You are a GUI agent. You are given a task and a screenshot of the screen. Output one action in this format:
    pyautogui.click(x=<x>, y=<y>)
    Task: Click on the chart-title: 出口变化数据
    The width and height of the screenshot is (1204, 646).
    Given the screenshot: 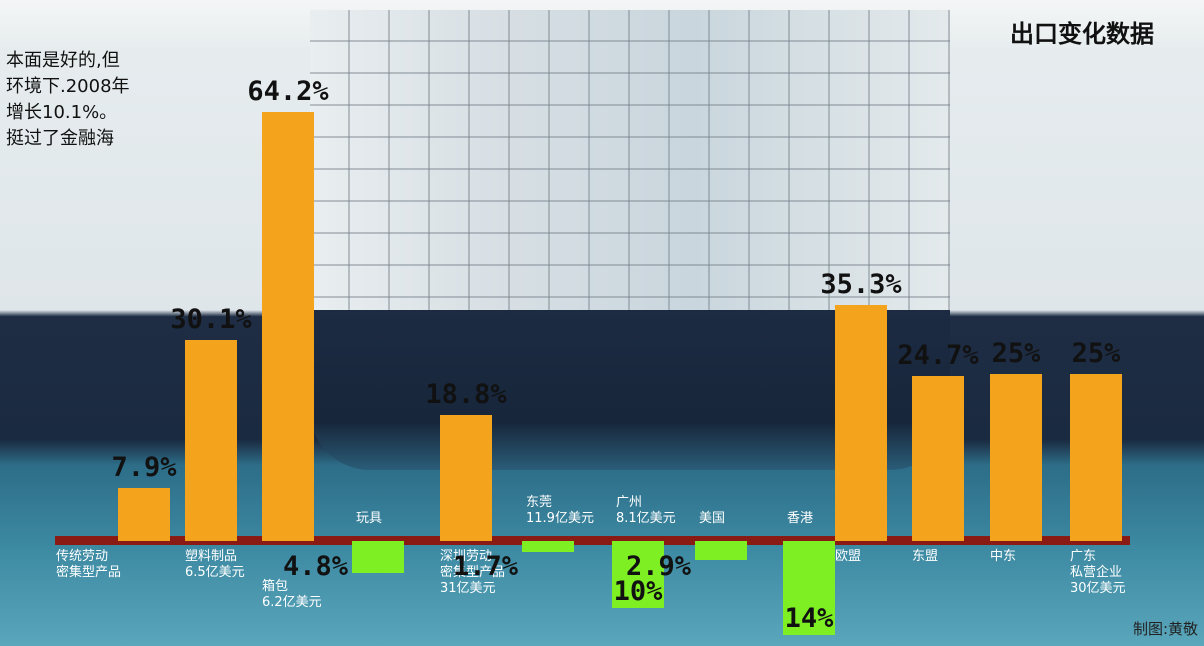 What is the action you would take?
    pyautogui.click(x=1082, y=34)
    